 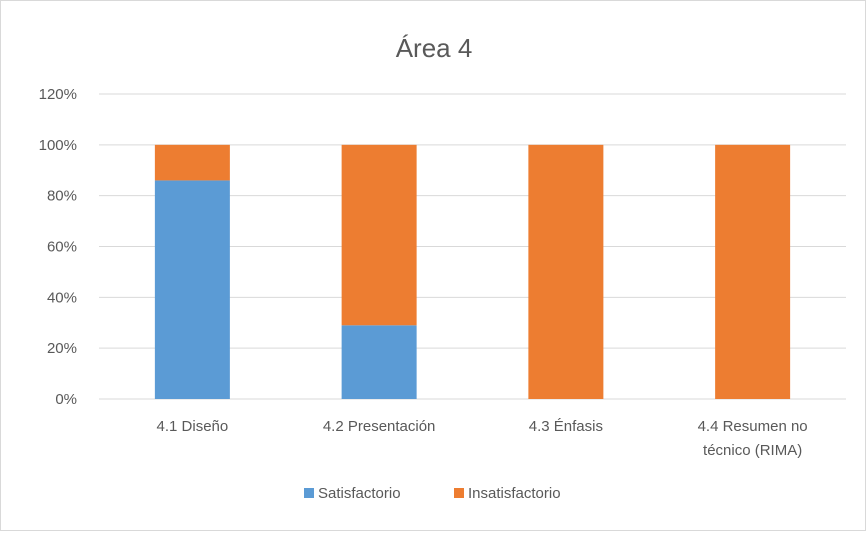 I want to click on y-tick-label: 80%, so click(x=62, y=196).